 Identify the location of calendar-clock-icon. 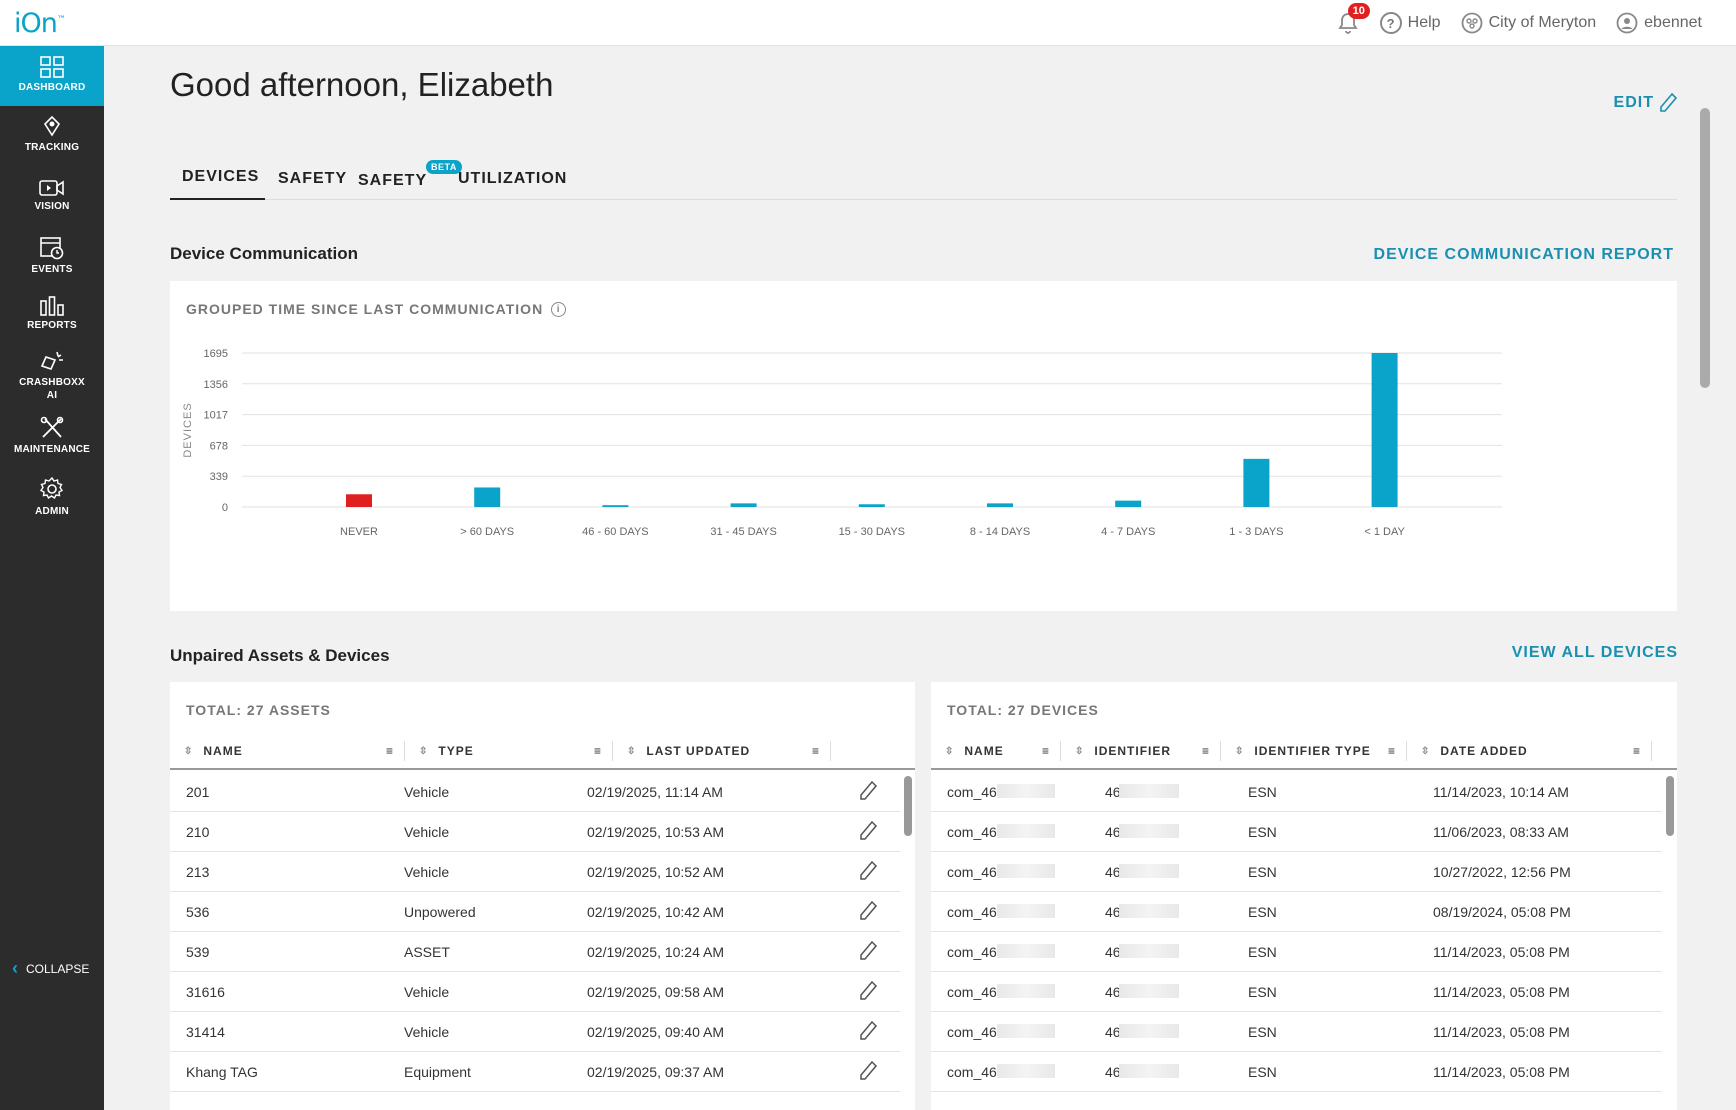
(52, 248).